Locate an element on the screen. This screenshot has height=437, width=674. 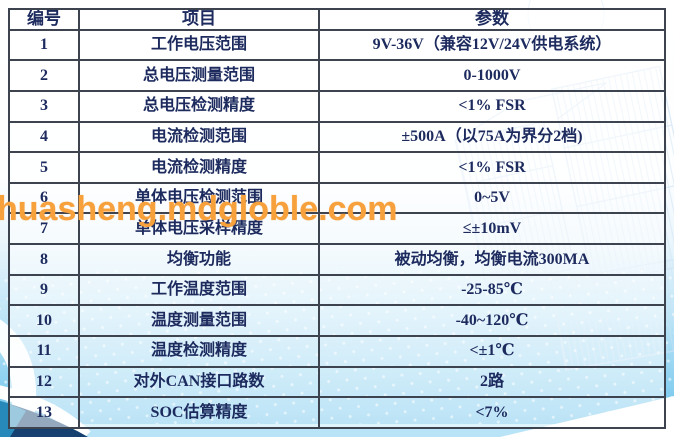
cell-item: 对外CAN接口路数 is located at coordinates (199, 382).